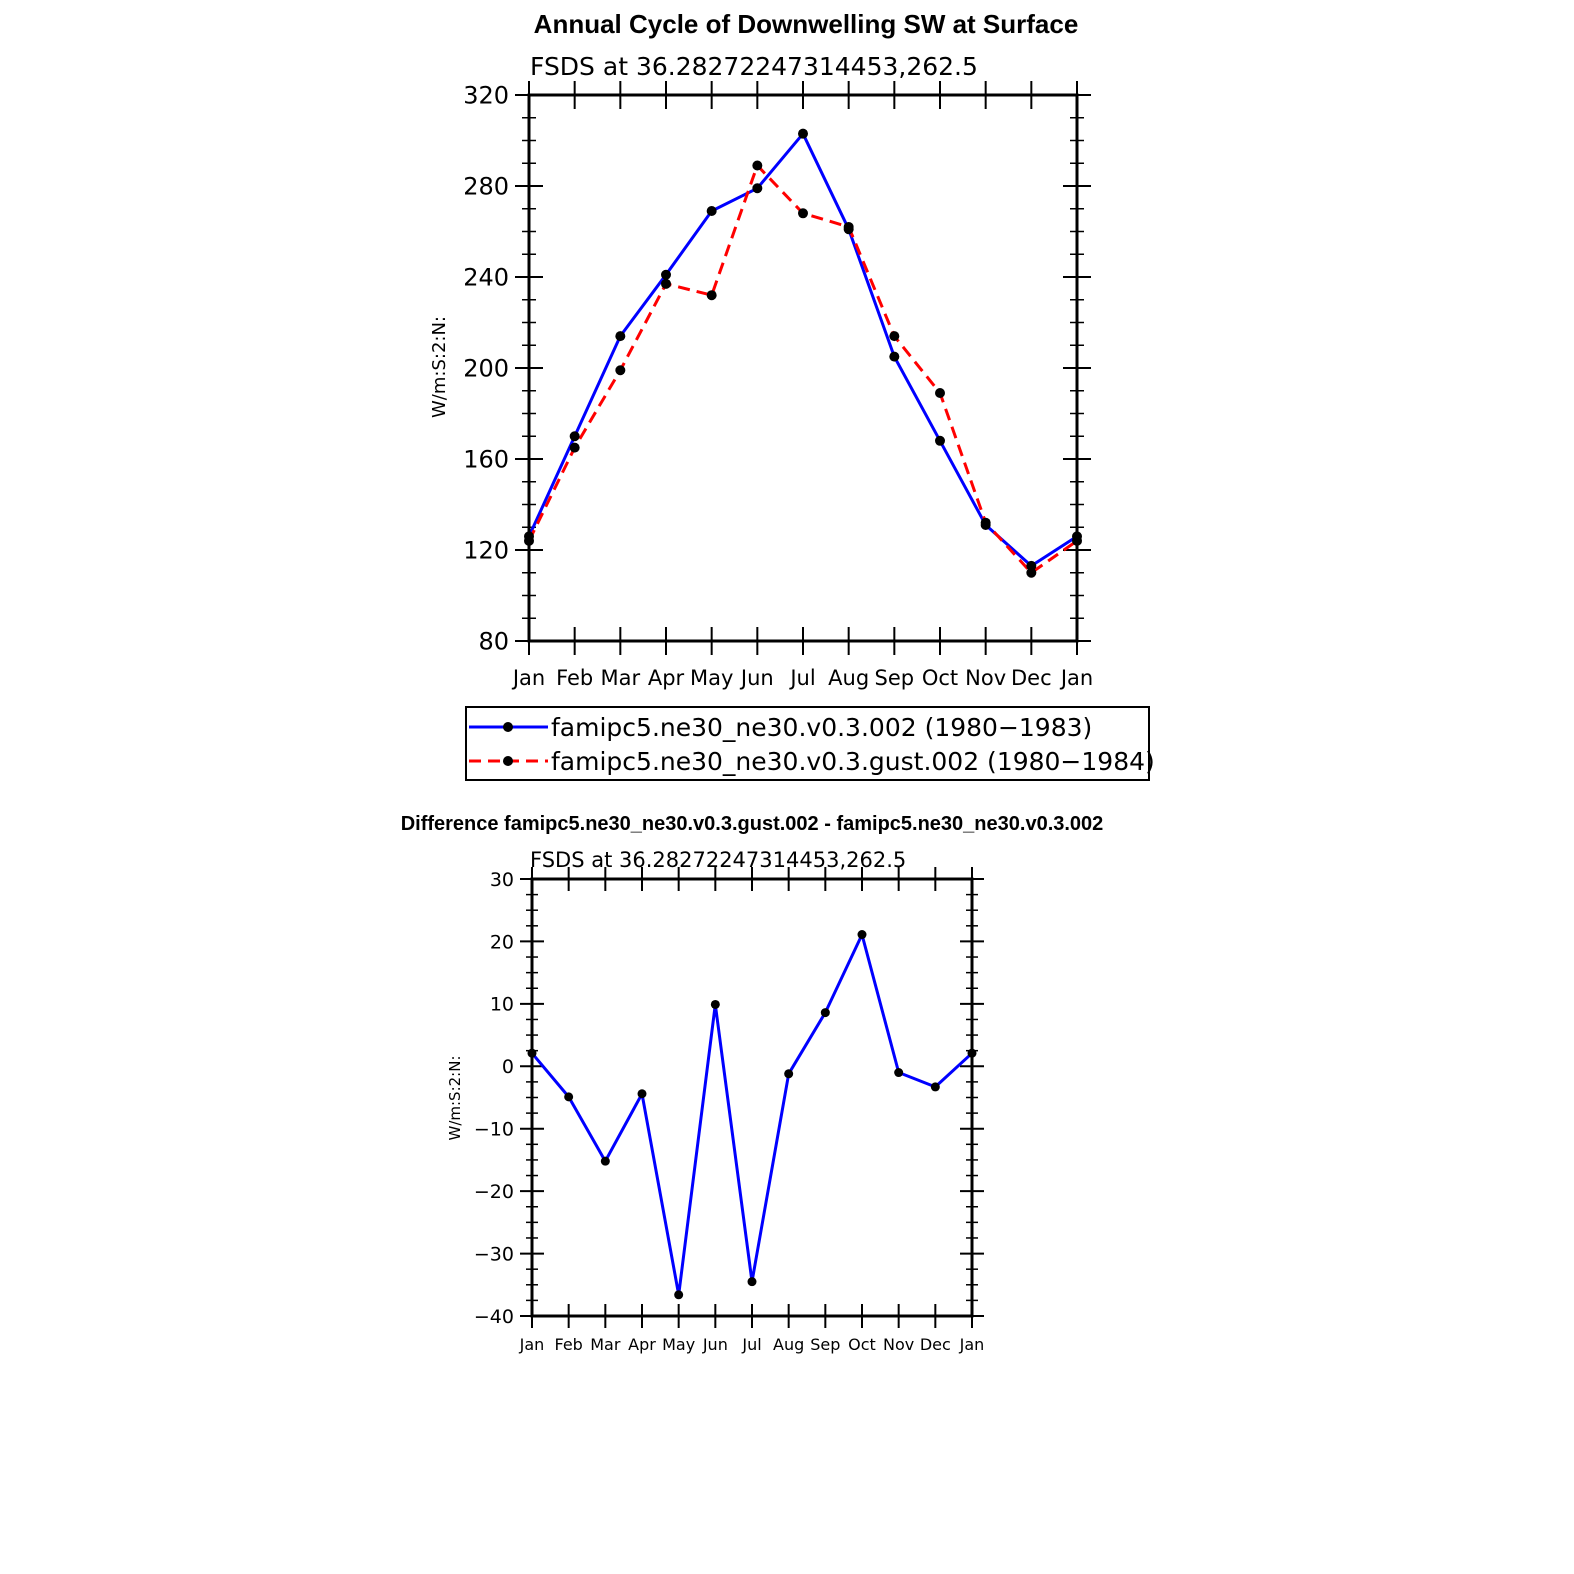 The height and width of the screenshot is (1574, 1574). What do you see at coordinates (493, 642) in the screenshot?
I see `y-tick-label: 80` at bounding box center [493, 642].